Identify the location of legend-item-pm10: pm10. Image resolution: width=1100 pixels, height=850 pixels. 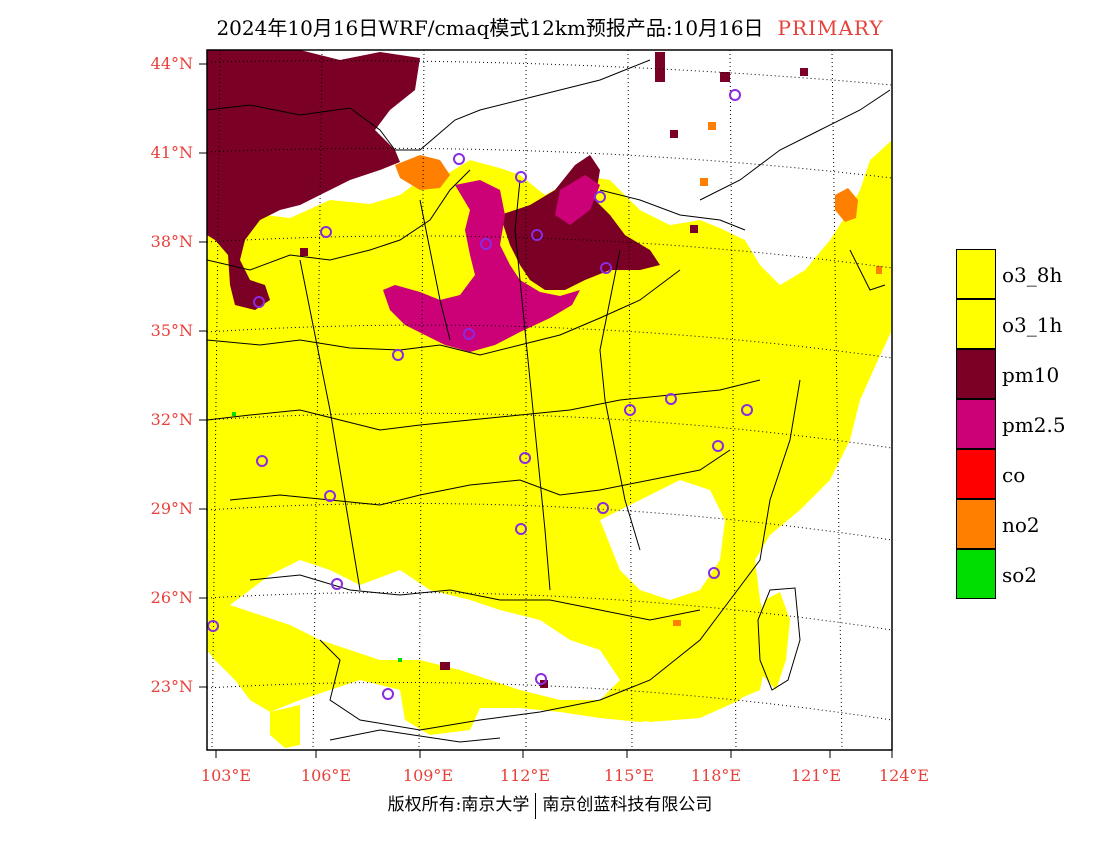
(1021, 374).